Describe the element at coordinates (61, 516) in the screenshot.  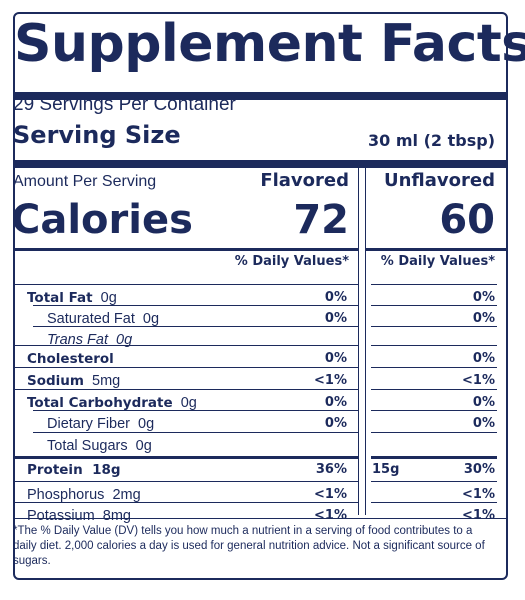
I see `nutrient-name: Potassium` at that location.